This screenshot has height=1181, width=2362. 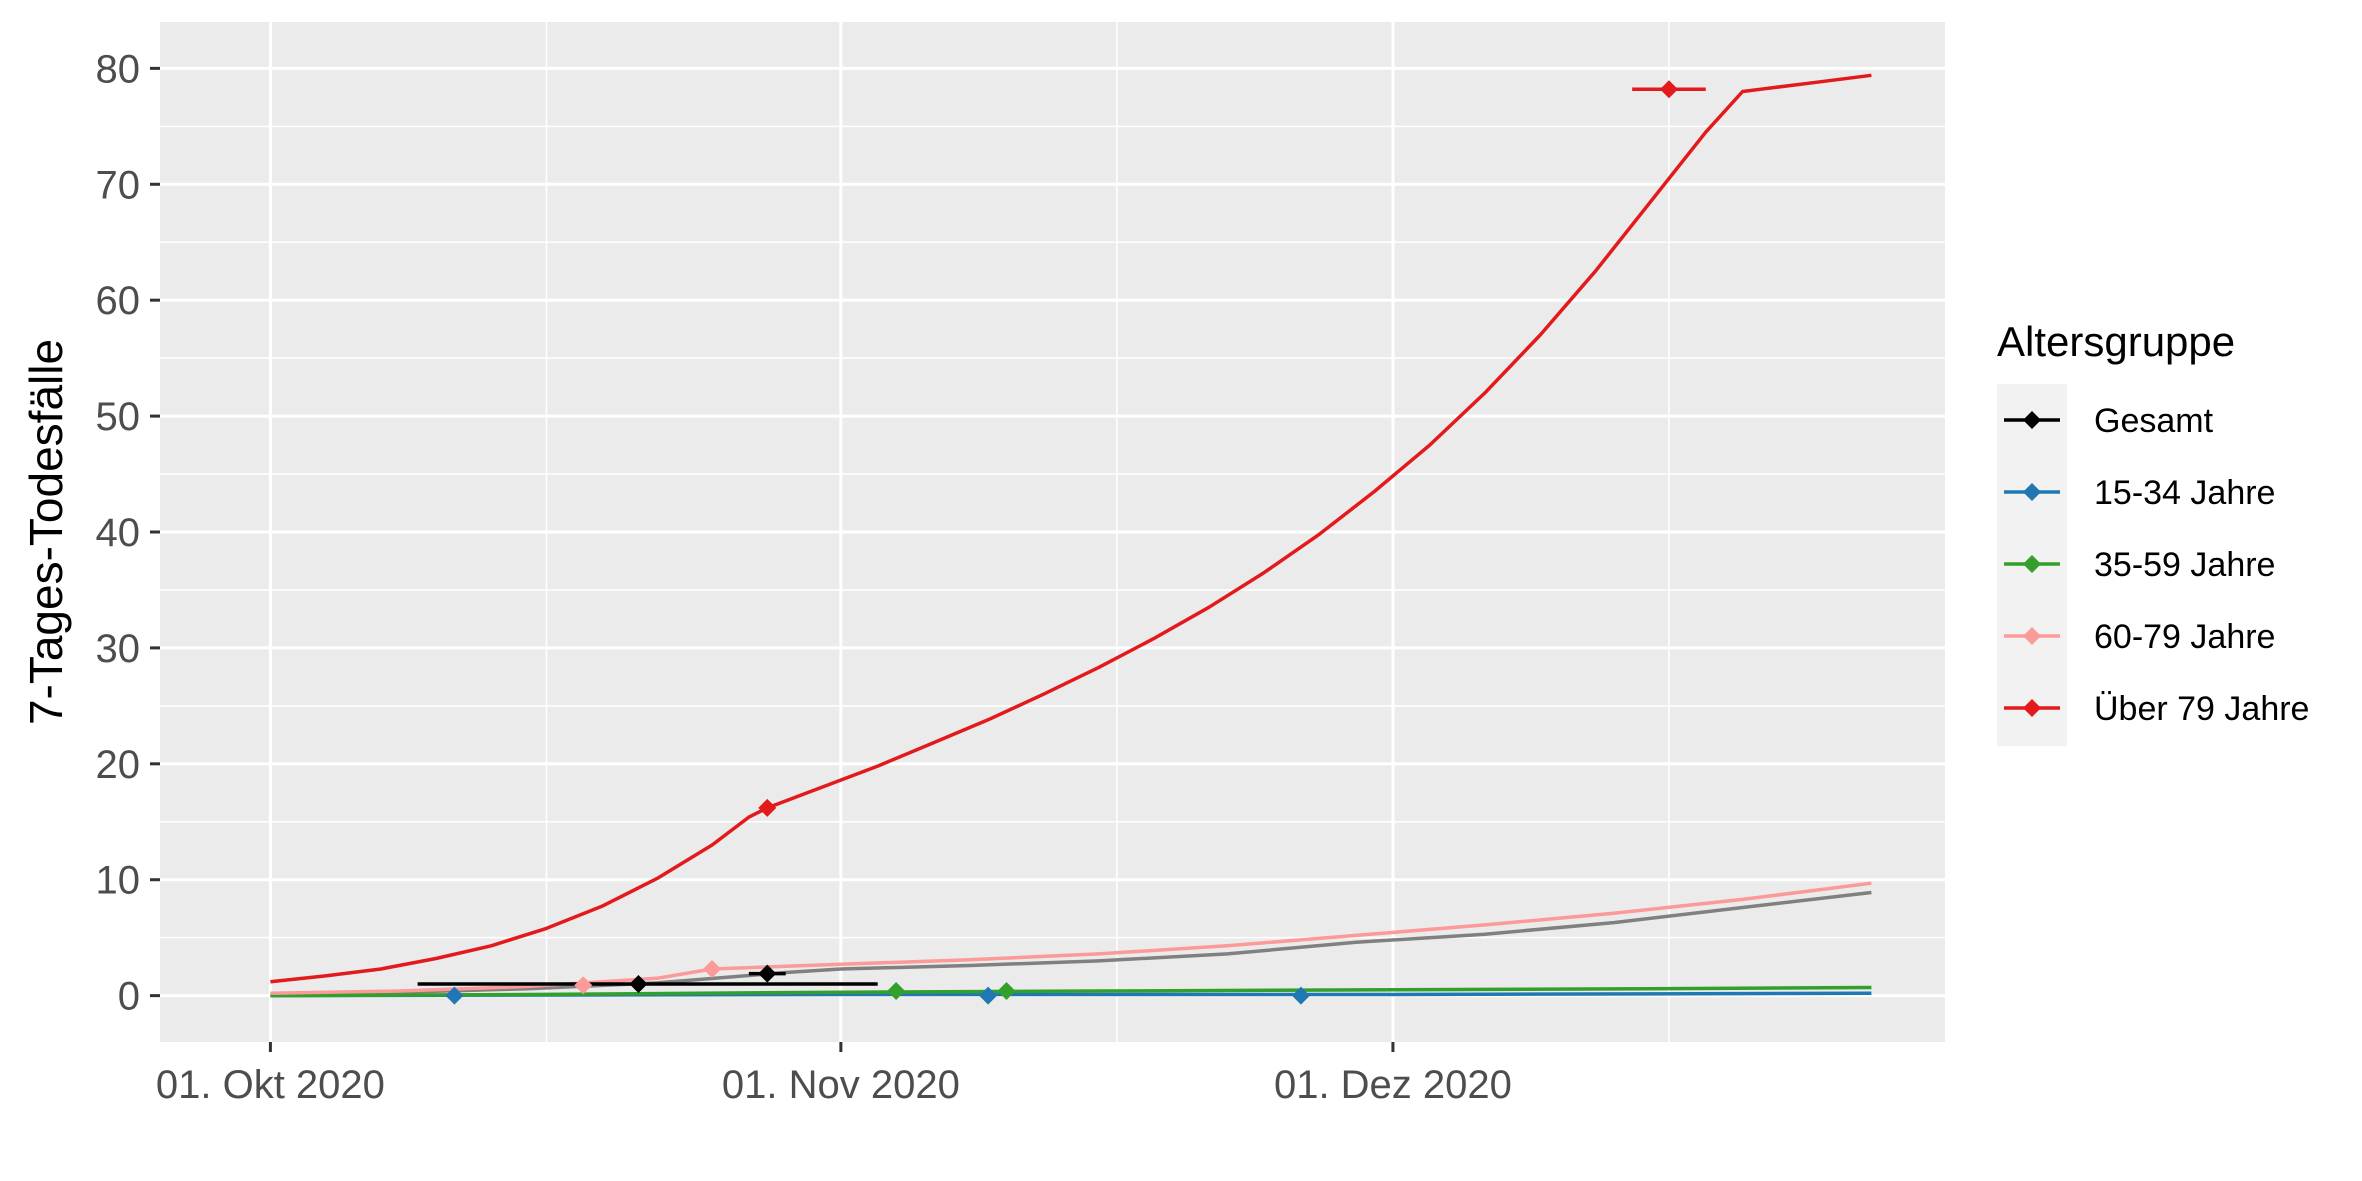 What do you see at coordinates (270, 1085) in the screenshot?
I see `x-tick-label: 01. Okt 2020` at bounding box center [270, 1085].